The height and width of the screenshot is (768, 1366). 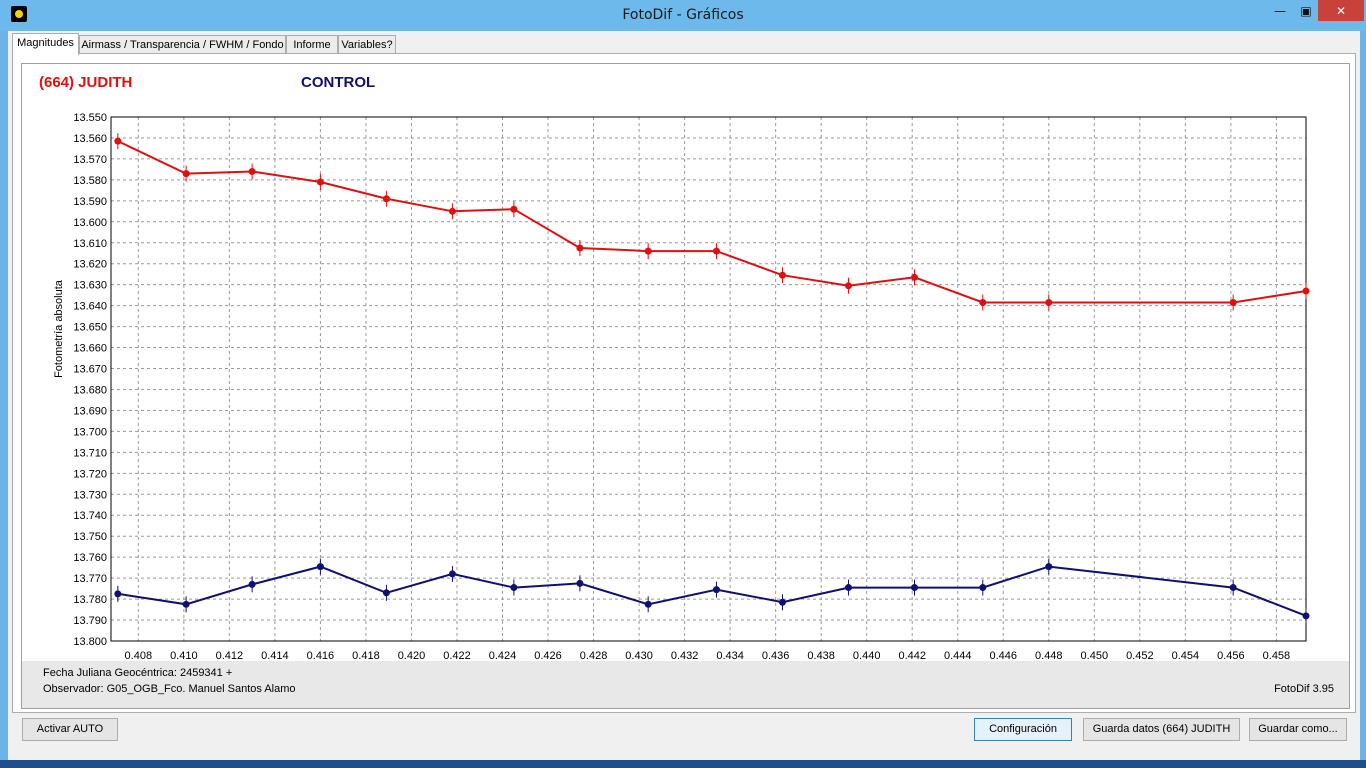 I want to click on y-tick-label: 13.780, so click(x=90, y=600).